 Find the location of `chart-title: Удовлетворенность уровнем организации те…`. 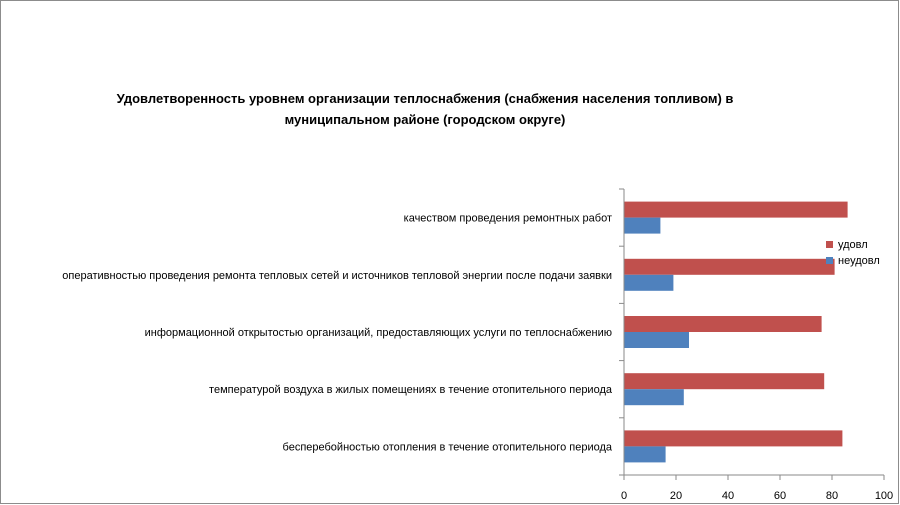

chart-title: Удовлетворенность уровнем организации те… is located at coordinates (425, 109).